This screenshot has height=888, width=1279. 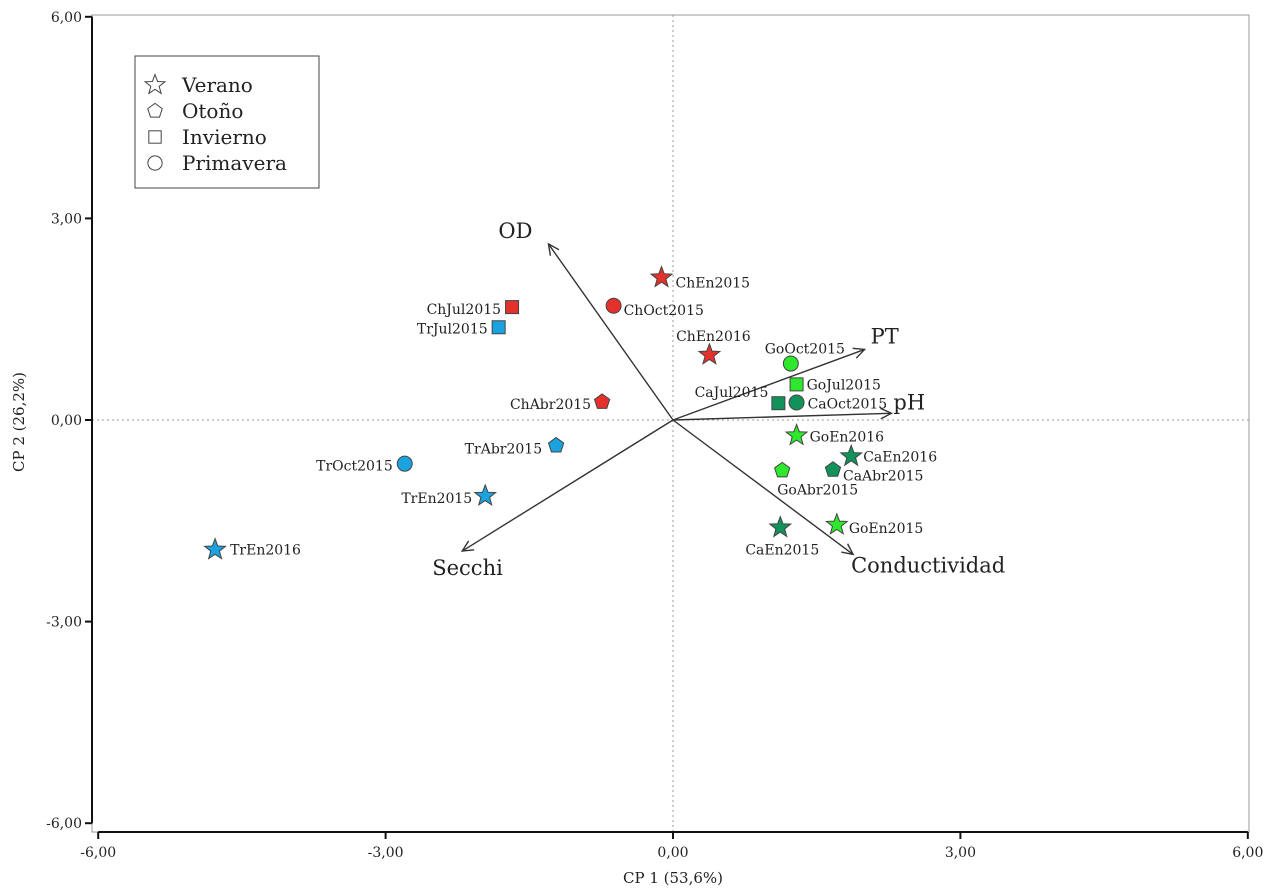 I want to click on point-goen2015, so click(x=836, y=523).